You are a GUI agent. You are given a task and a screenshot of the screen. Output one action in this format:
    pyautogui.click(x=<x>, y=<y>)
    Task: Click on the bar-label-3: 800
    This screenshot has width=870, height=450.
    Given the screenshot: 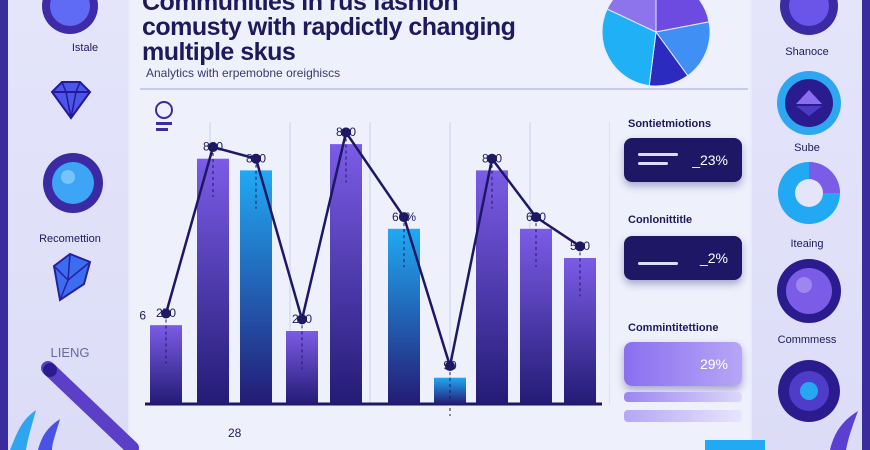 What is the action you would take?
    pyautogui.click(x=256, y=158)
    